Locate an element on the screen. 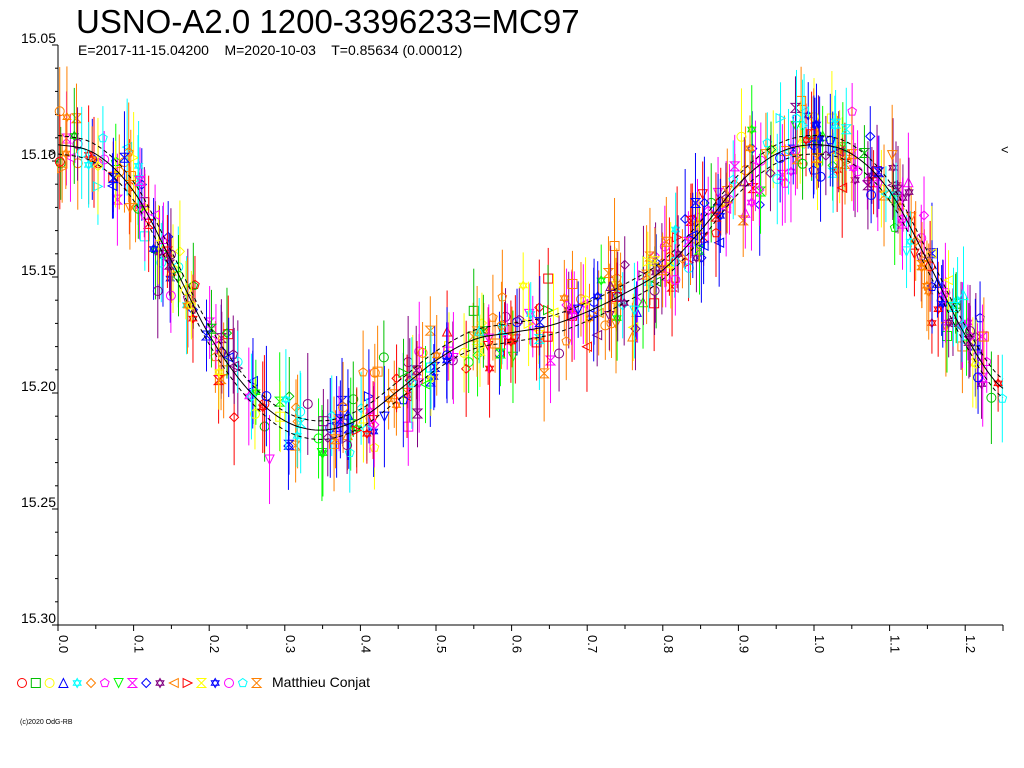  x-tick-label: 0.4 is located at coordinates (365, 644).